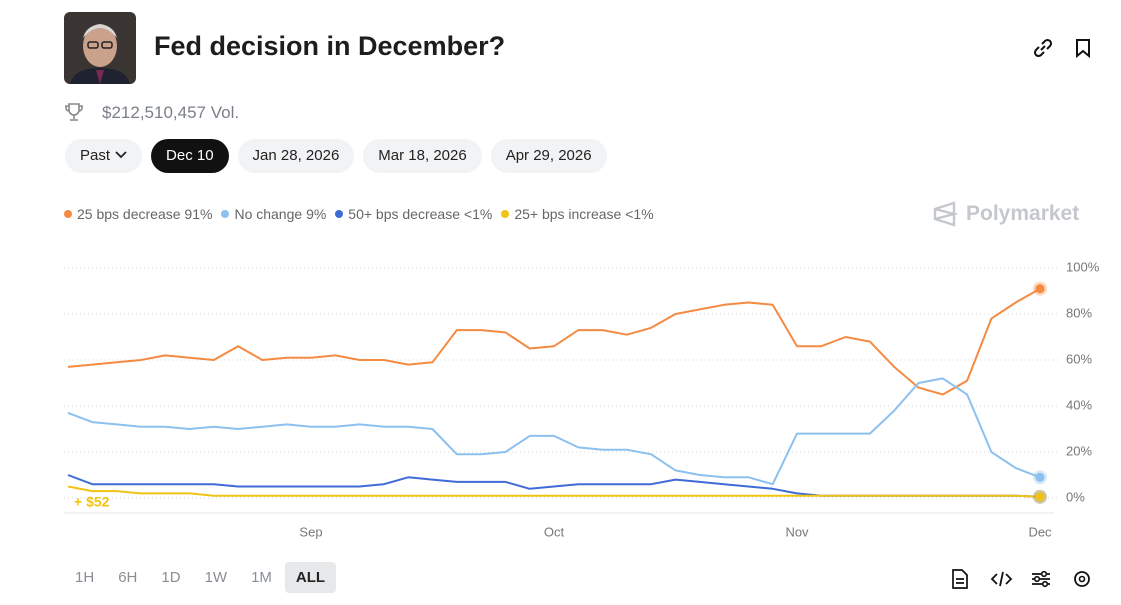 The width and height of the screenshot is (1121, 605). I want to click on filter-button, so click(1041, 579).